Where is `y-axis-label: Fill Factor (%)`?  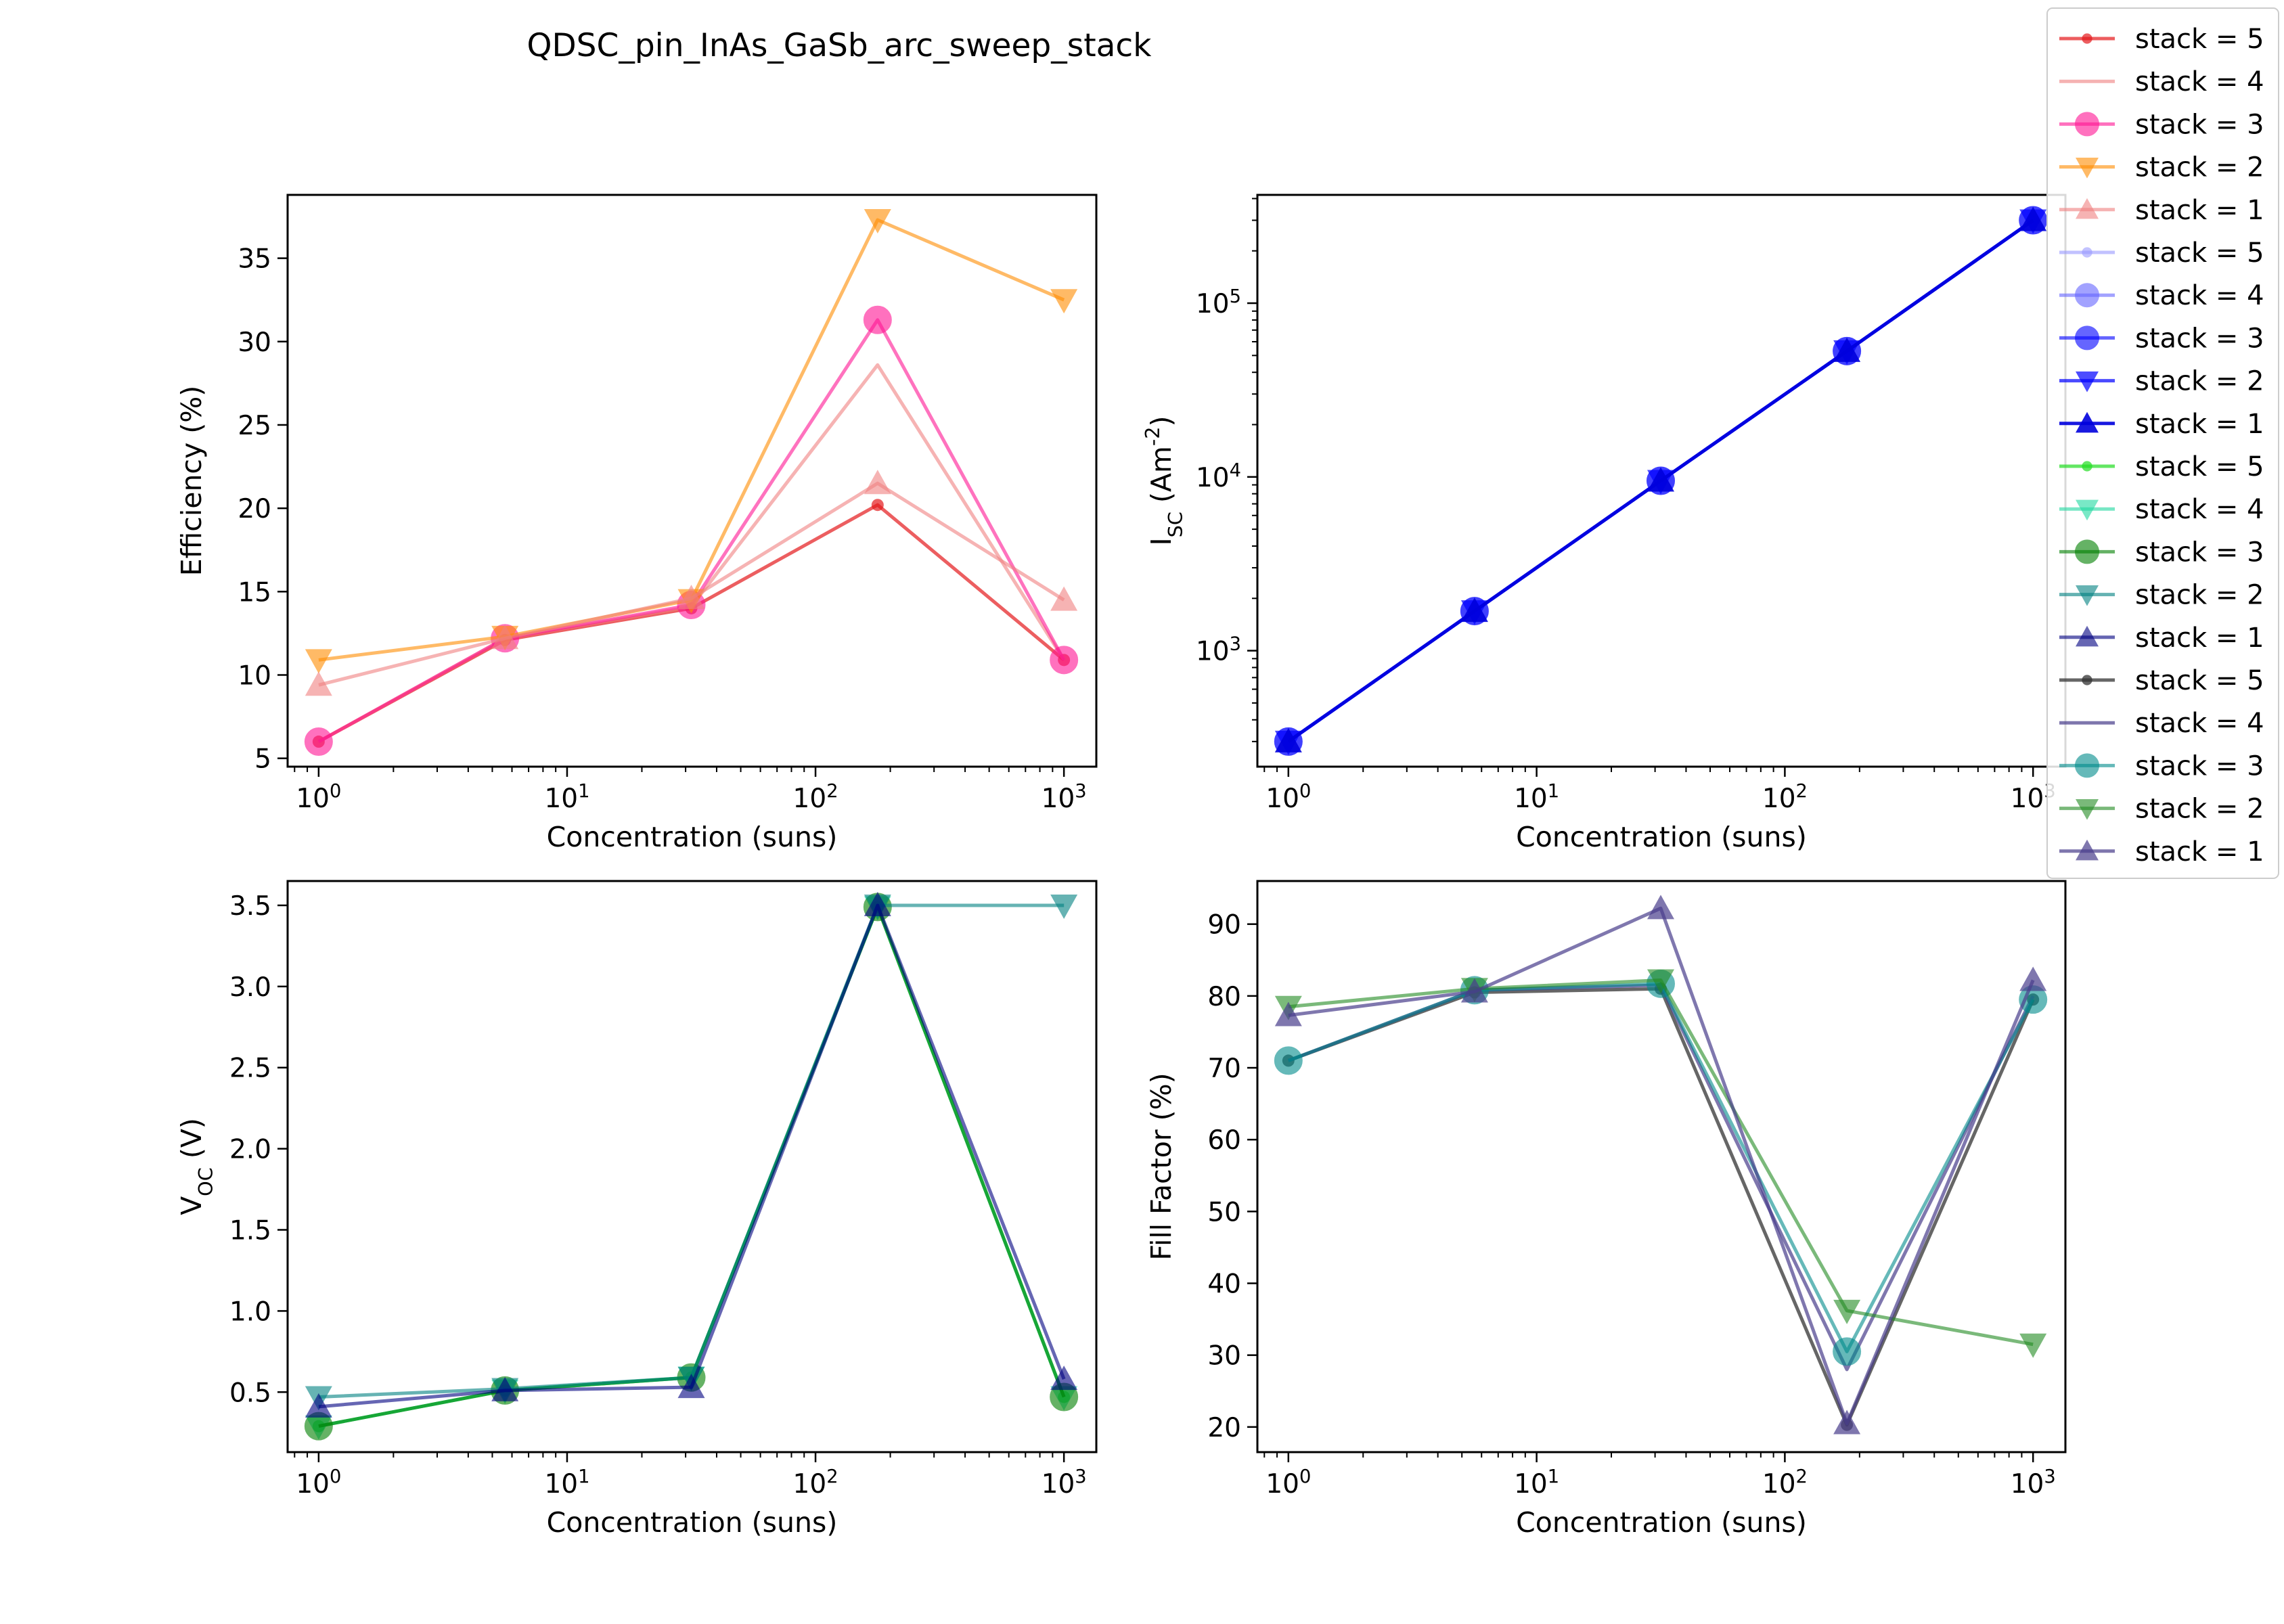
y-axis-label: Fill Factor (%) is located at coordinates (1161, 1166).